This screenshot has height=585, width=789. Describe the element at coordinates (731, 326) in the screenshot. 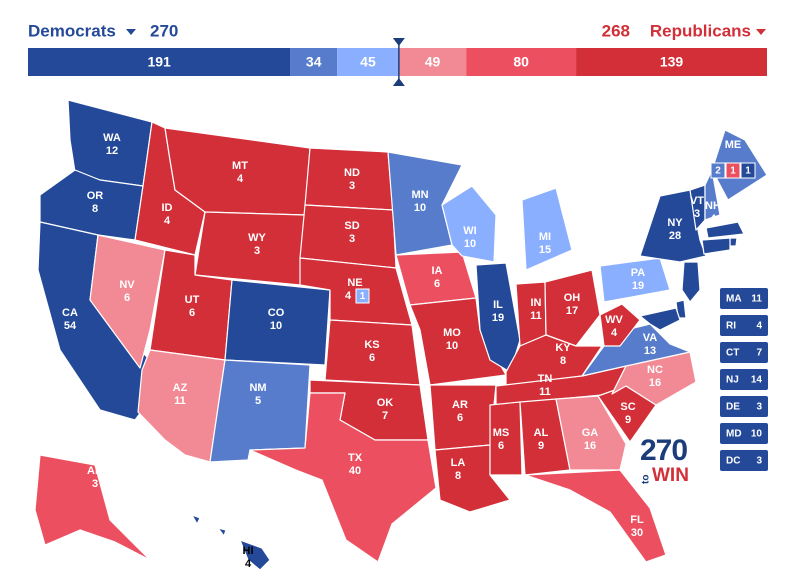

I see `small-state-label: RI` at that location.